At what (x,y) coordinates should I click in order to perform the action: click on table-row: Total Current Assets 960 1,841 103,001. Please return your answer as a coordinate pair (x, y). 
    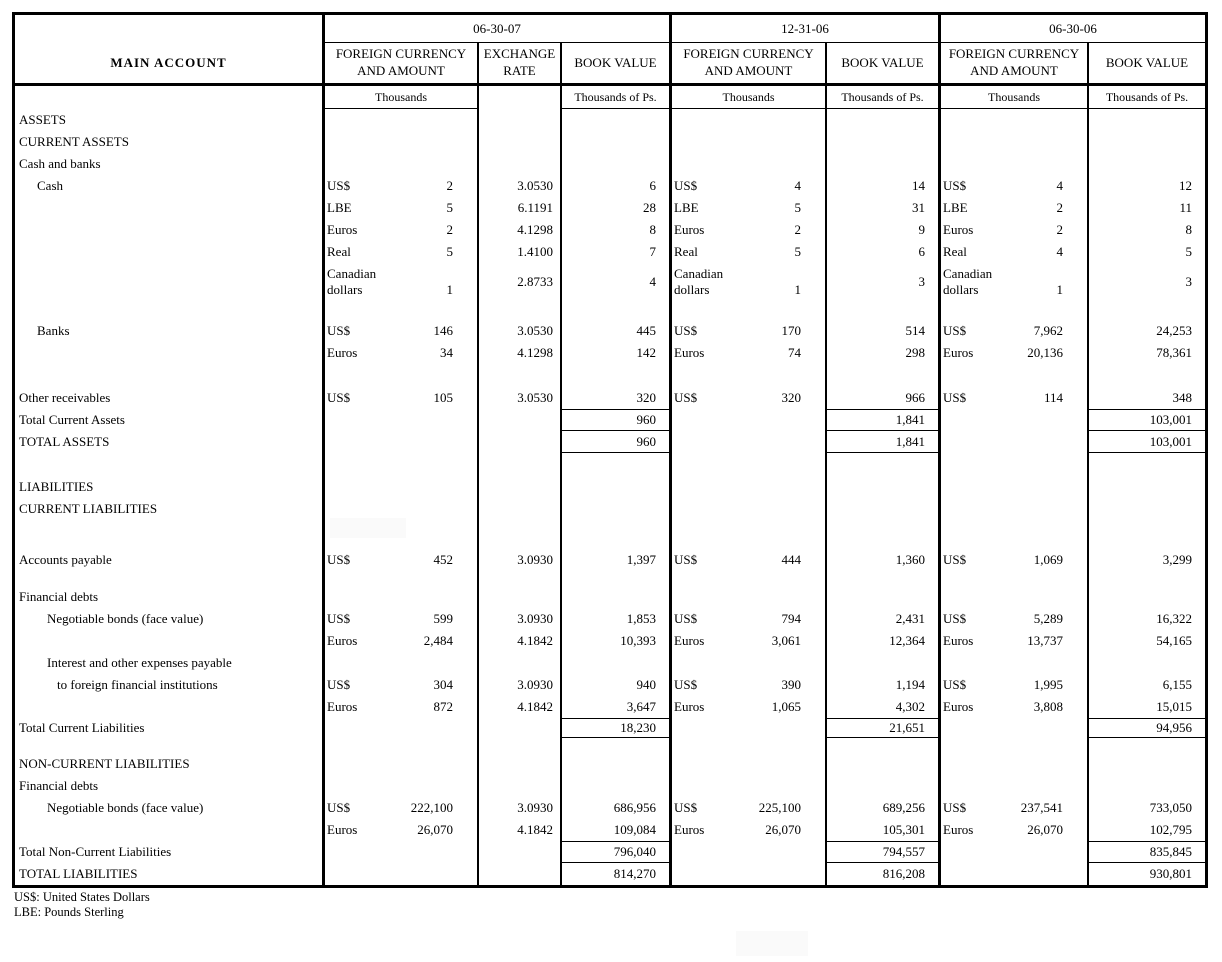
    Looking at the image, I should click on (610, 420).